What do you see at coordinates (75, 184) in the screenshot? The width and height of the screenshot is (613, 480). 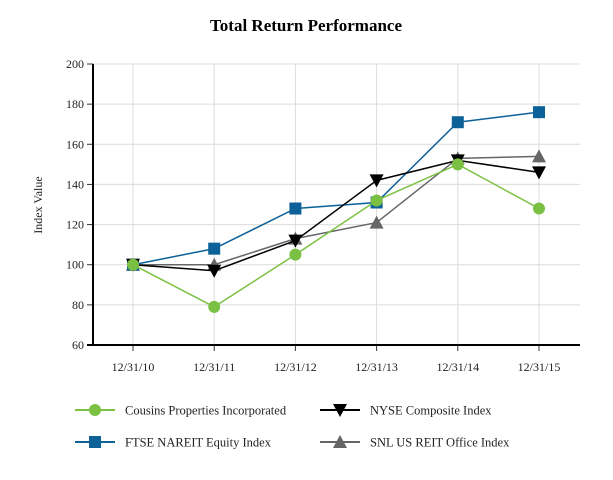 I see `y-tick-label: 140` at bounding box center [75, 184].